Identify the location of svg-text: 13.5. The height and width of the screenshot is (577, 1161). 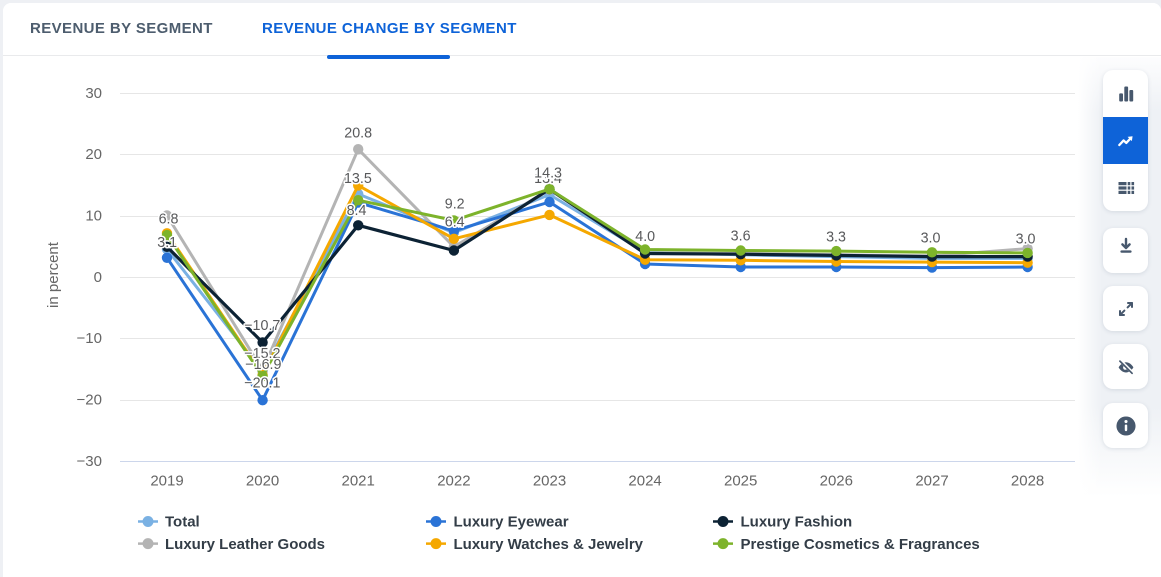
(358, 179).